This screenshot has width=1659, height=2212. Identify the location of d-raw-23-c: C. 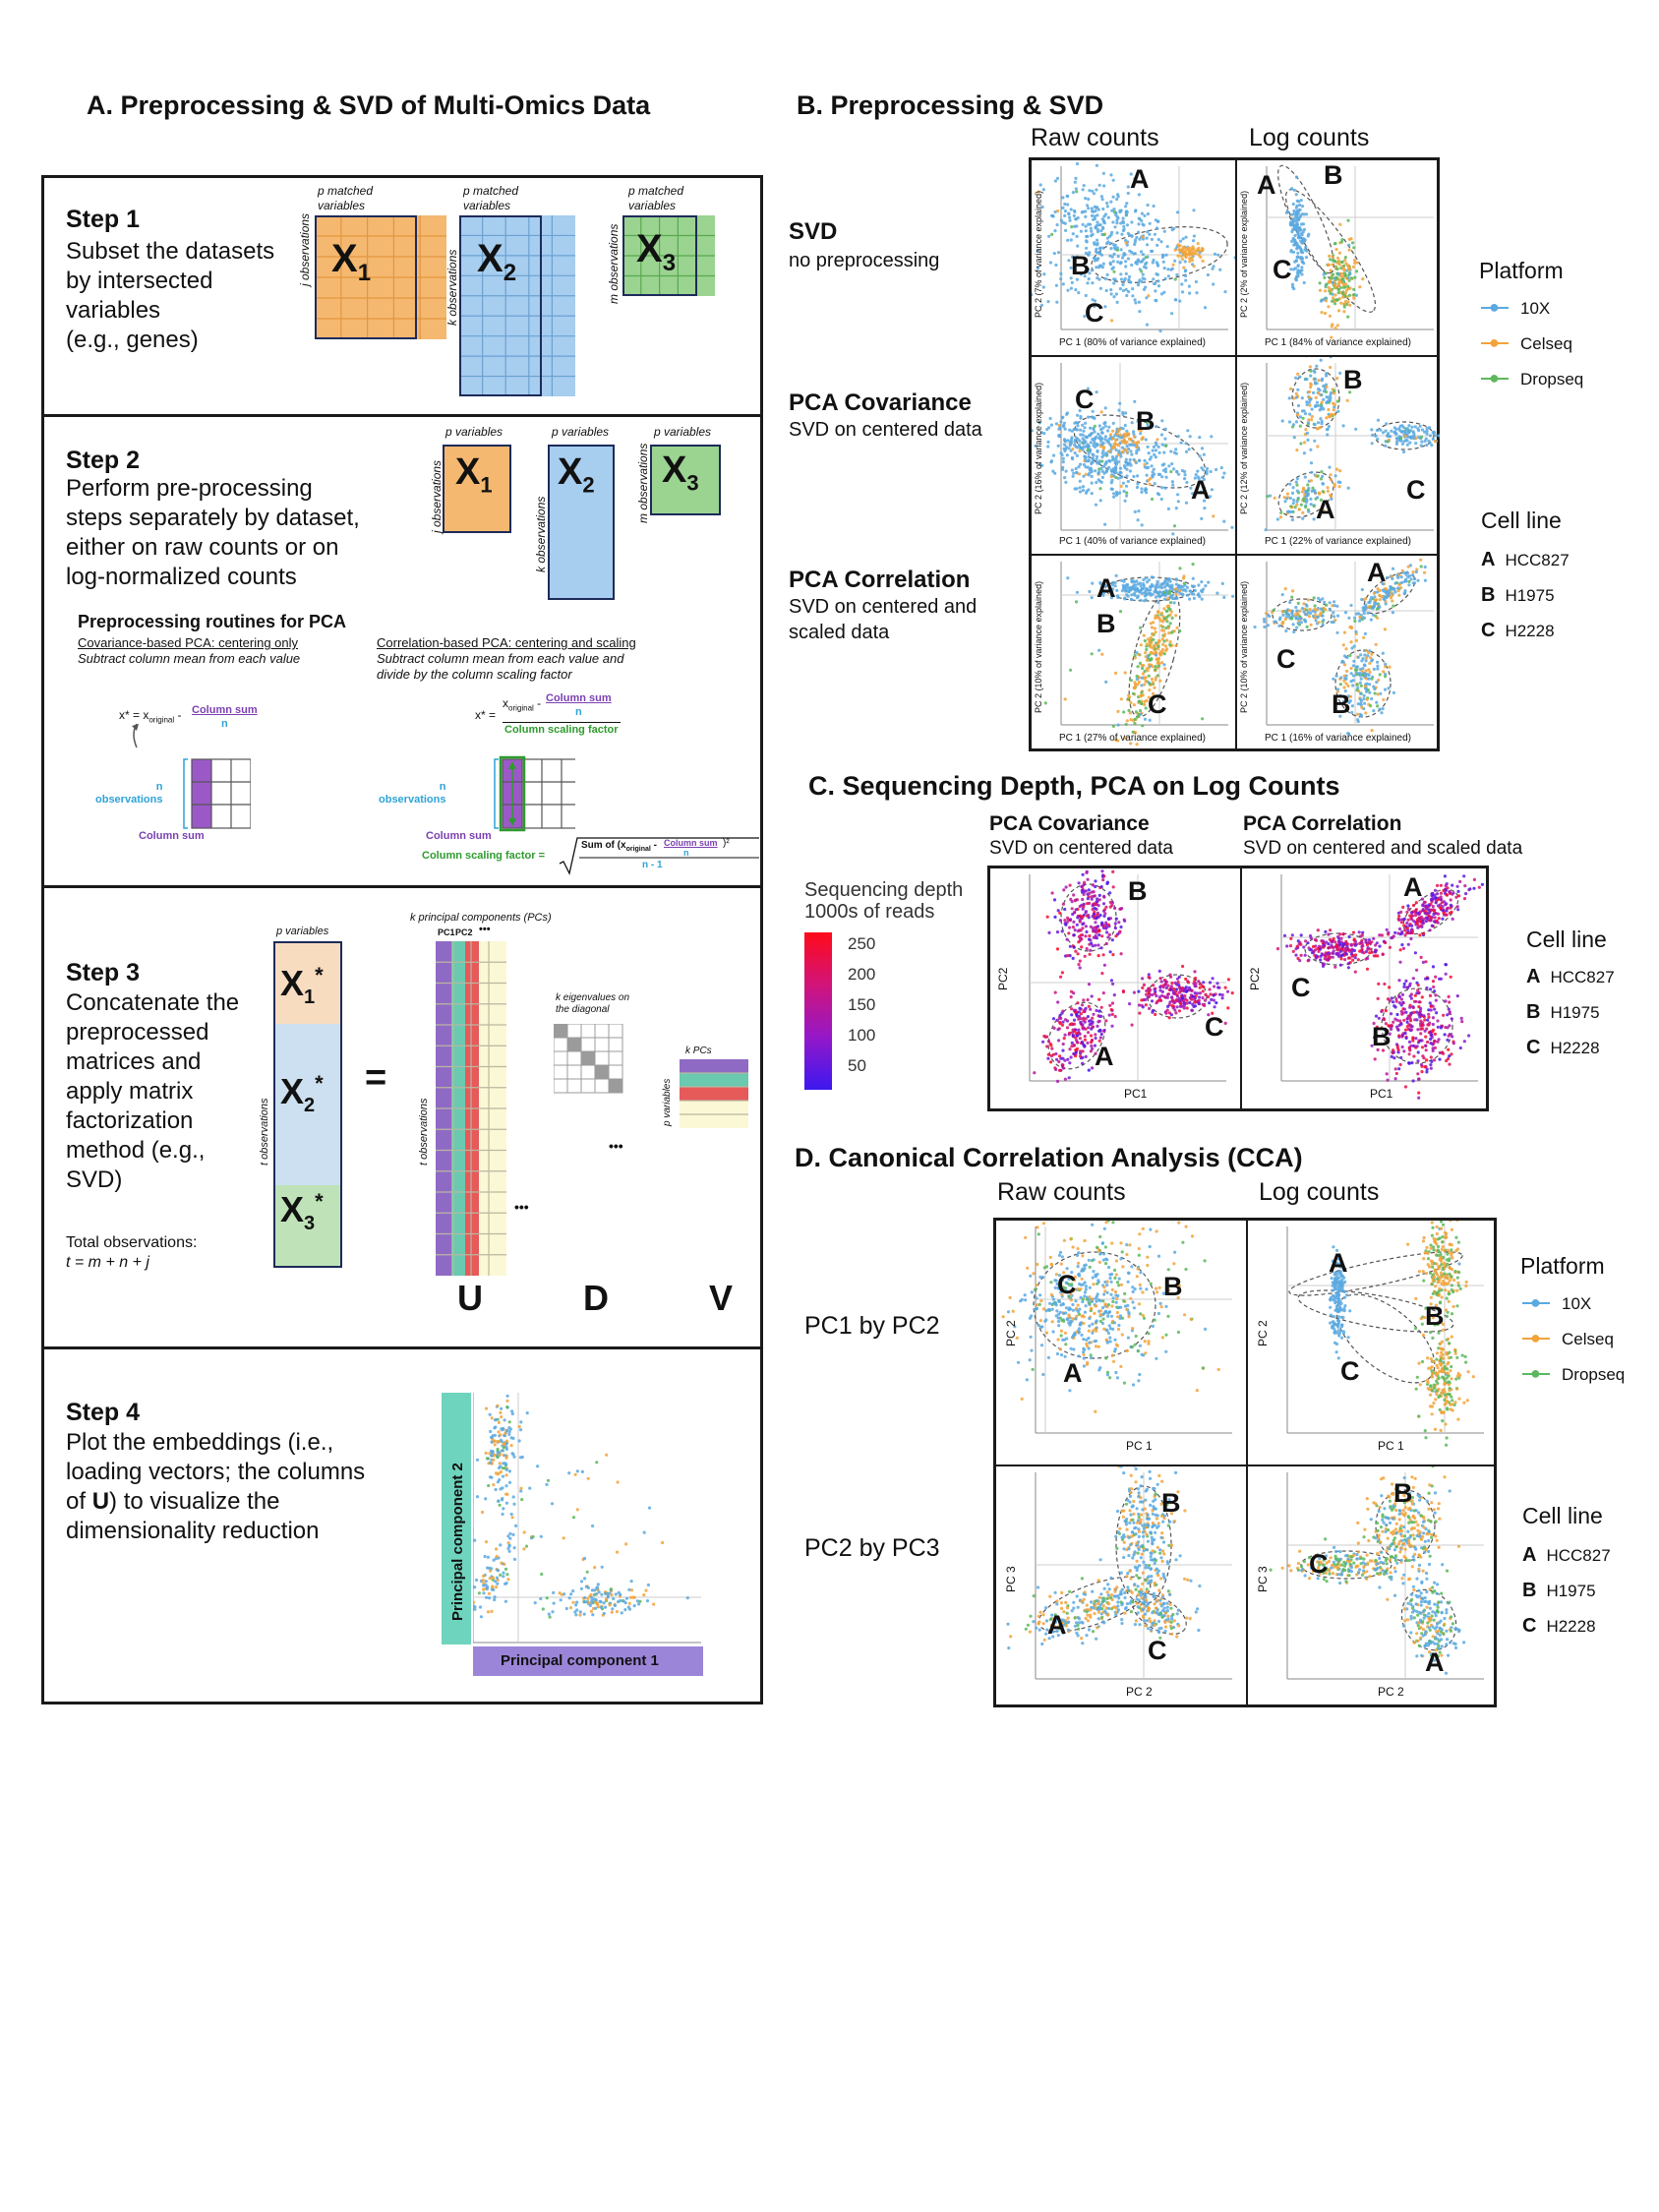
(1157, 1650).